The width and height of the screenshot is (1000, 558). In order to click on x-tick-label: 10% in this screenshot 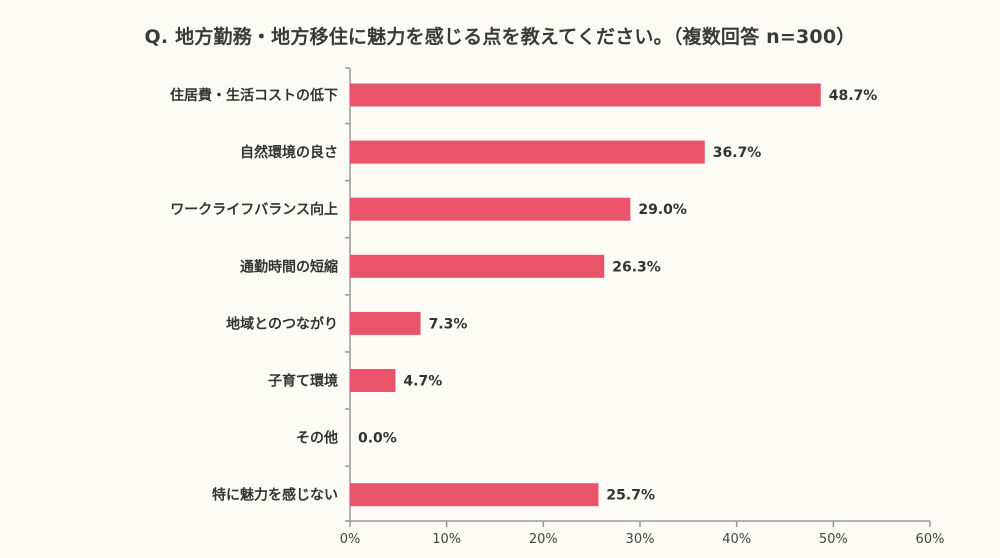, I will do `click(446, 539)`.